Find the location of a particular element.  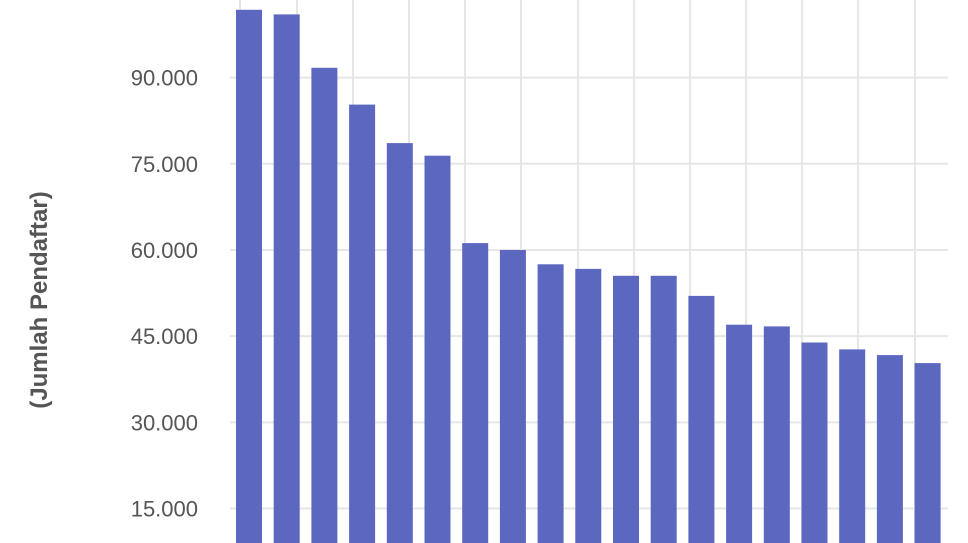

y-tick-label: 105.000 is located at coordinates (158, 2).